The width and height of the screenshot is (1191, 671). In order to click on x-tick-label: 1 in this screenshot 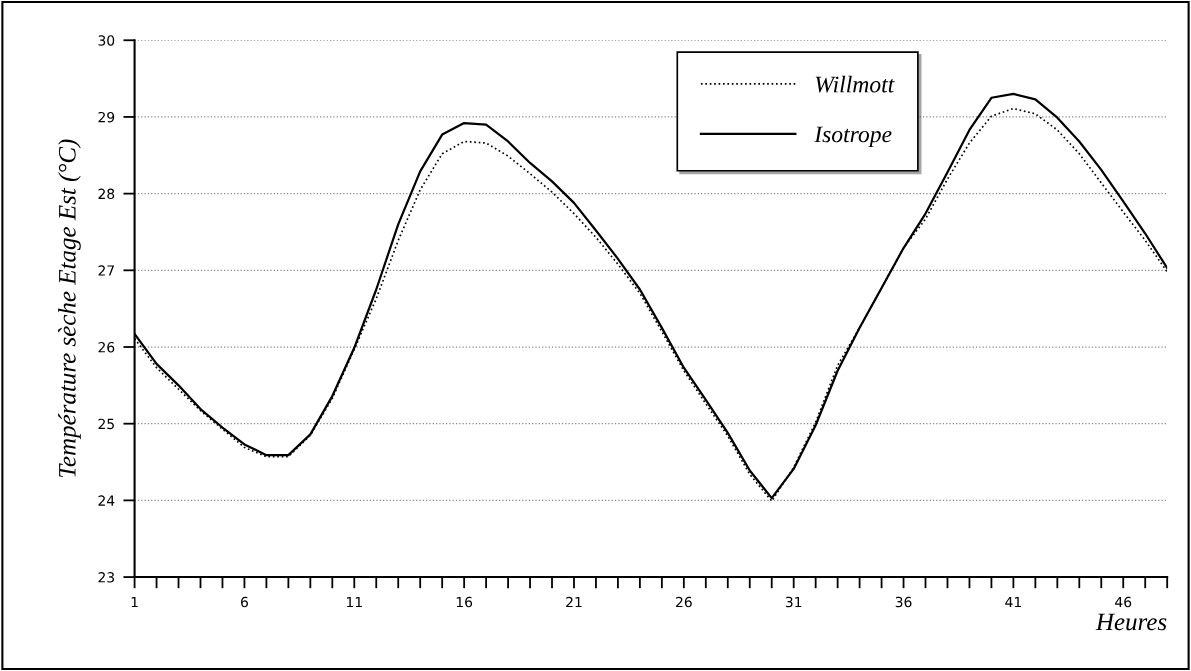, I will do `click(134, 602)`.